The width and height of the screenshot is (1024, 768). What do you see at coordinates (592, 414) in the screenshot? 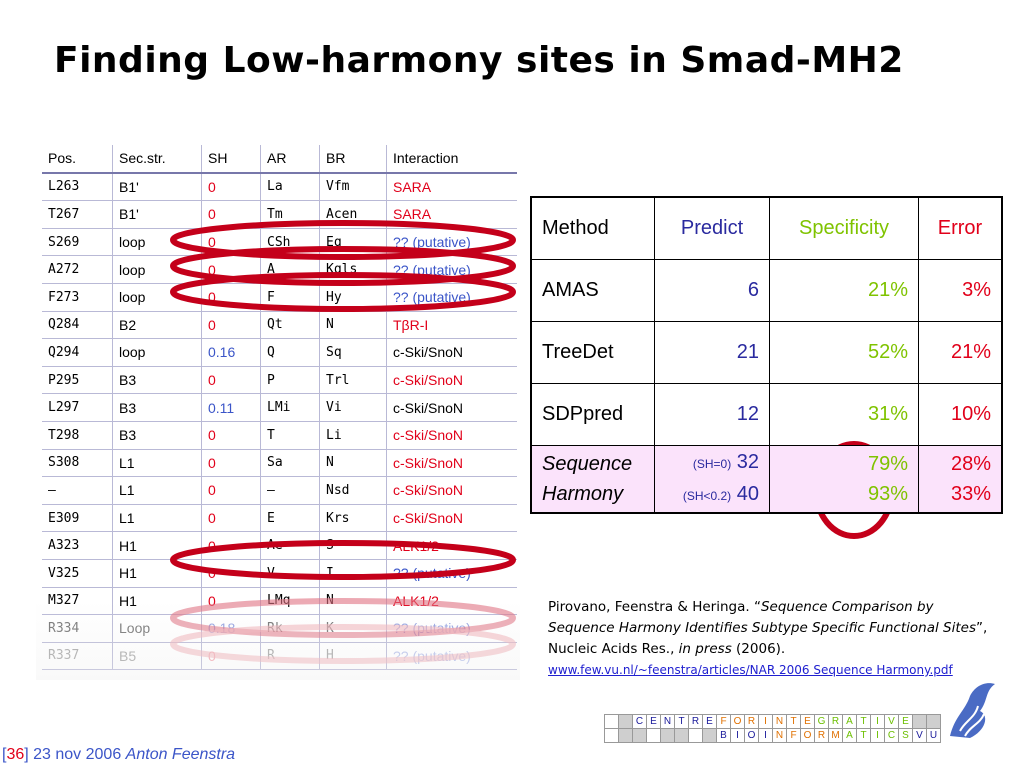
I see `method-name: SDPpred` at bounding box center [592, 414].